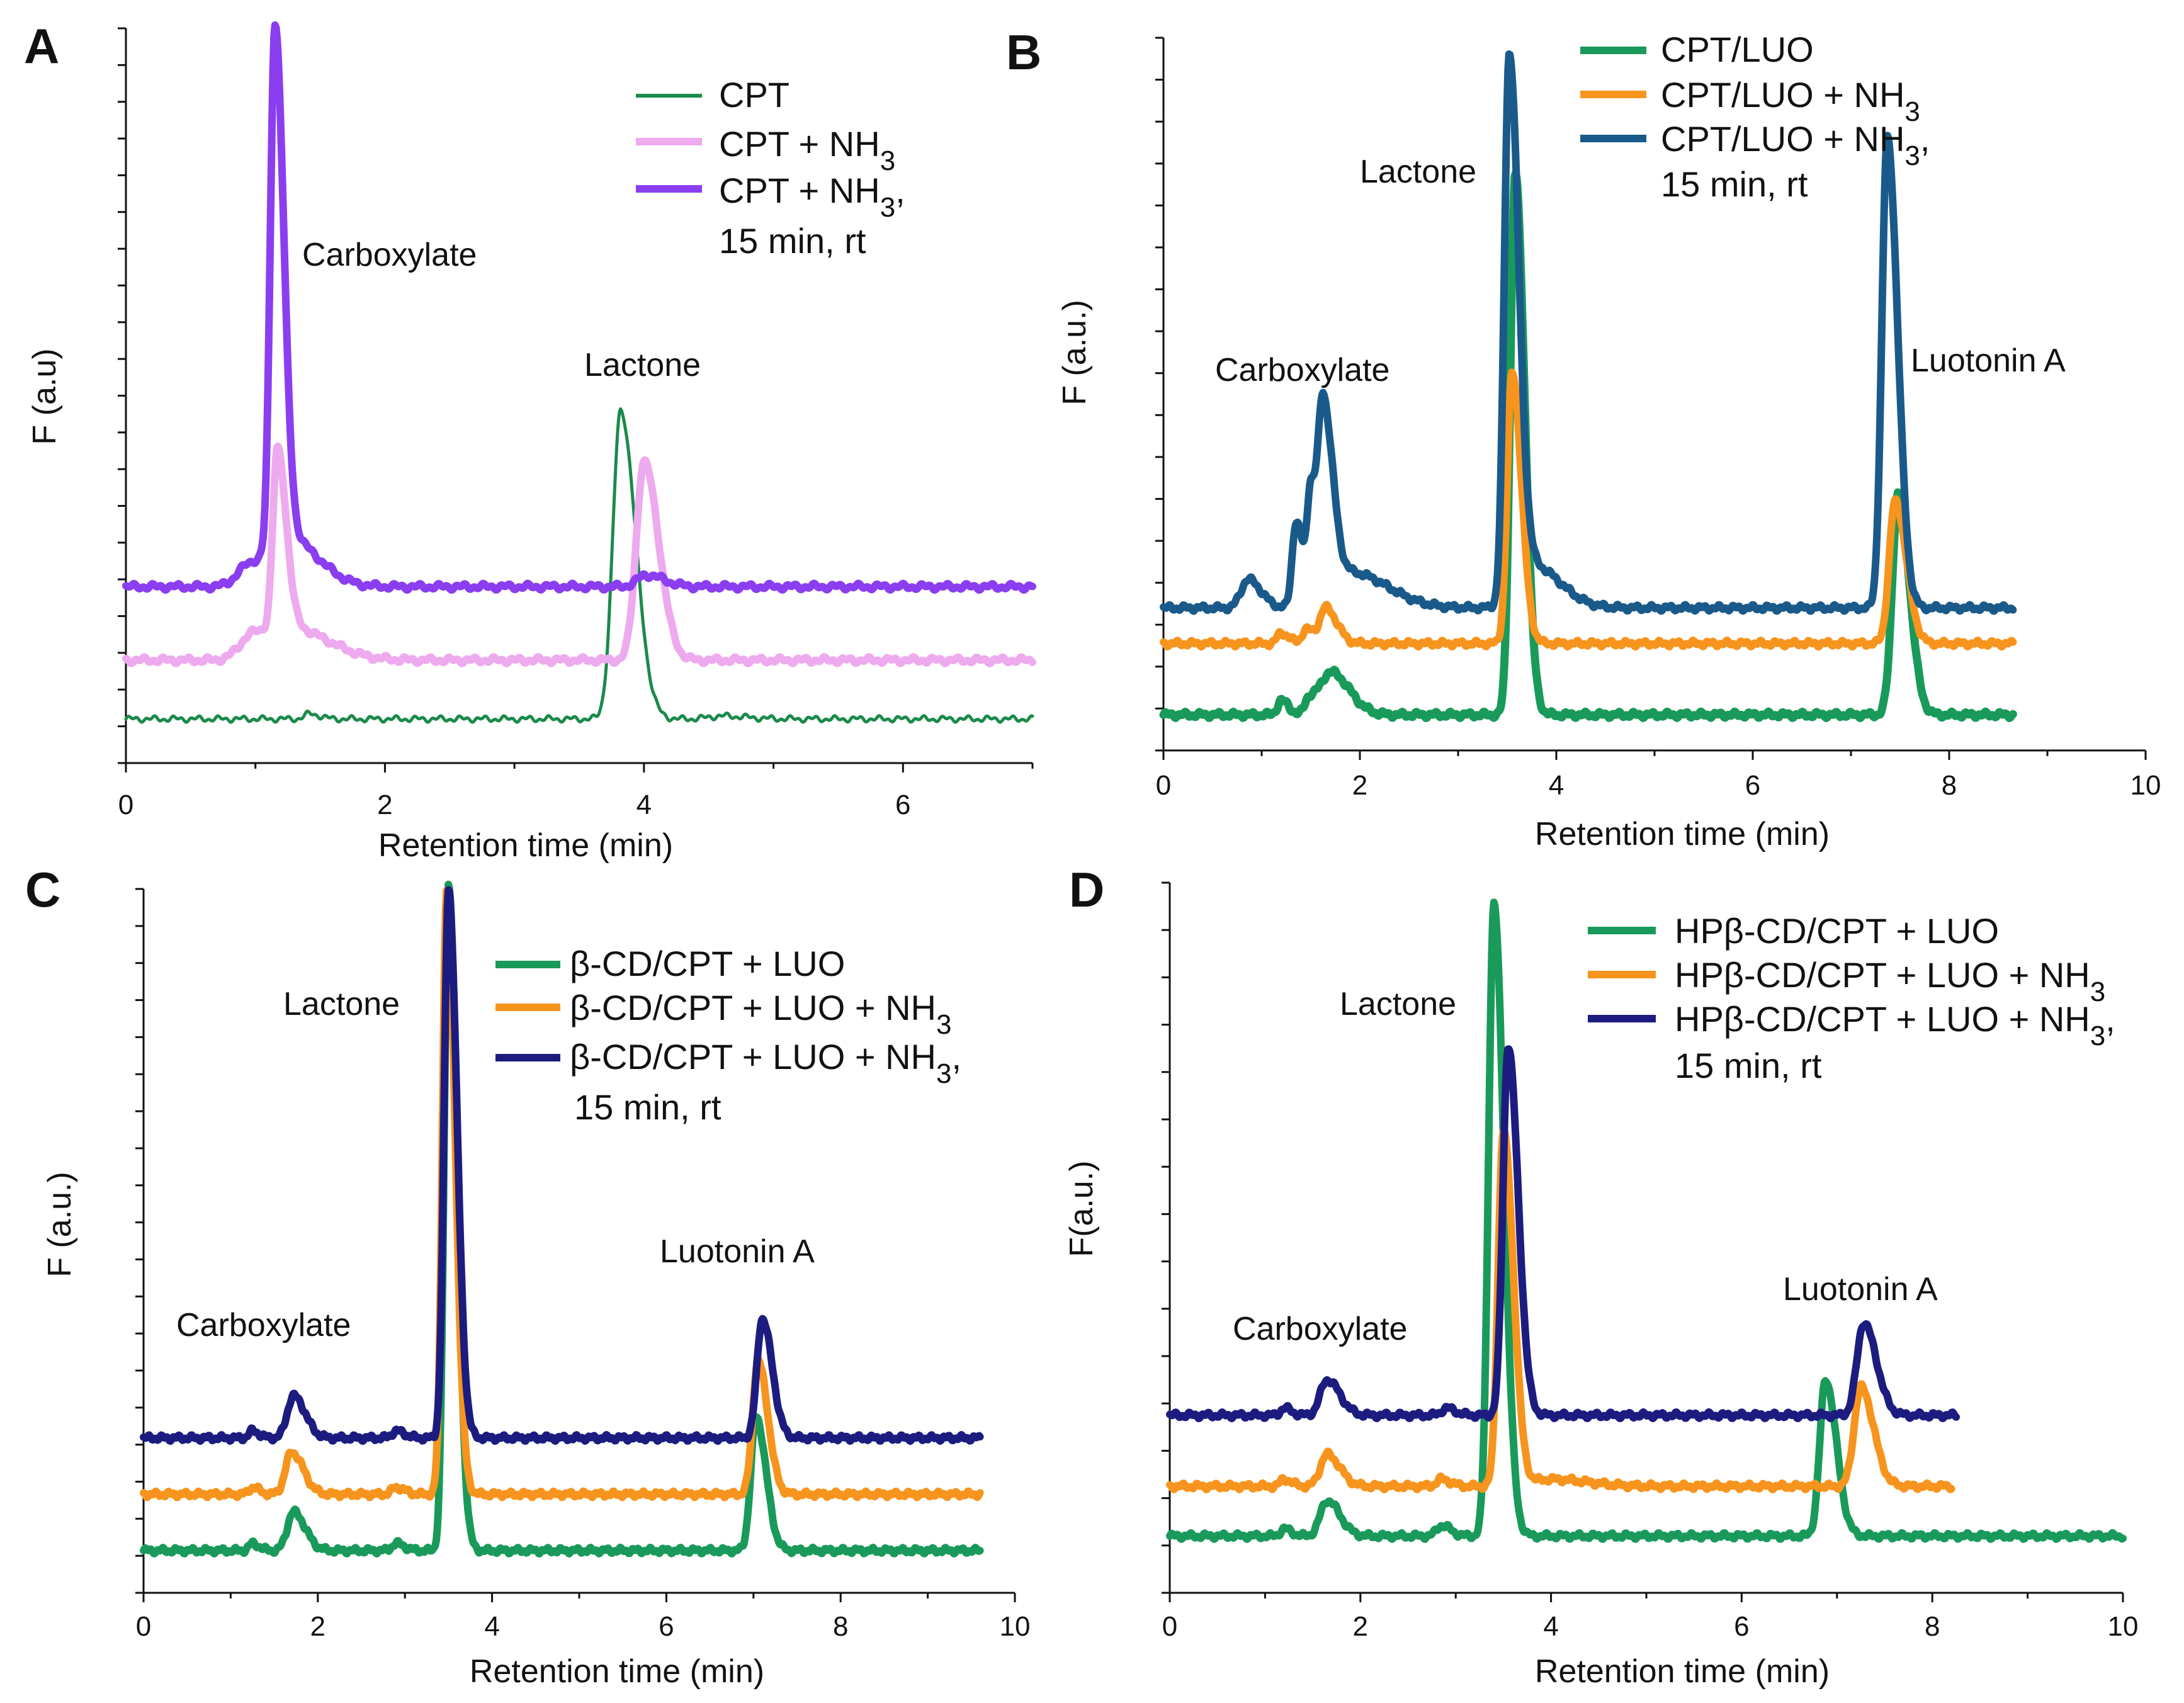 The image size is (2184, 1703). What do you see at coordinates (642, 365) in the screenshot?
I see `panel-a-lactone-label: Lactone` at bounding box center [642, 365].